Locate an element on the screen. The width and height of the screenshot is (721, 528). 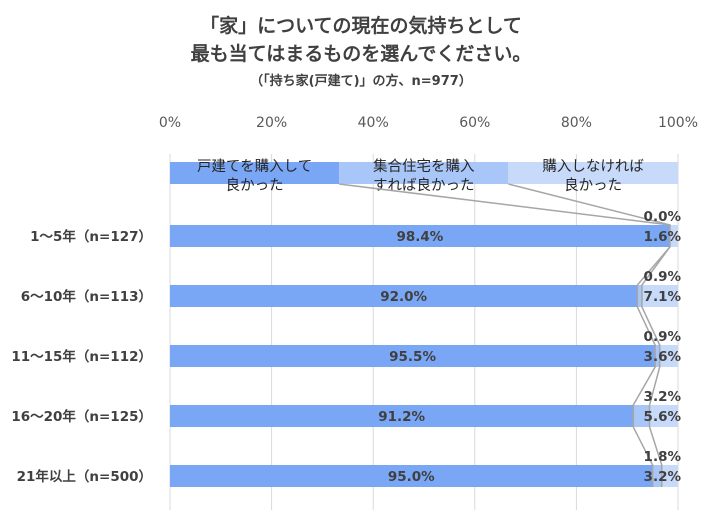
data-label: 95.0% is located at coordinates (411, 477).